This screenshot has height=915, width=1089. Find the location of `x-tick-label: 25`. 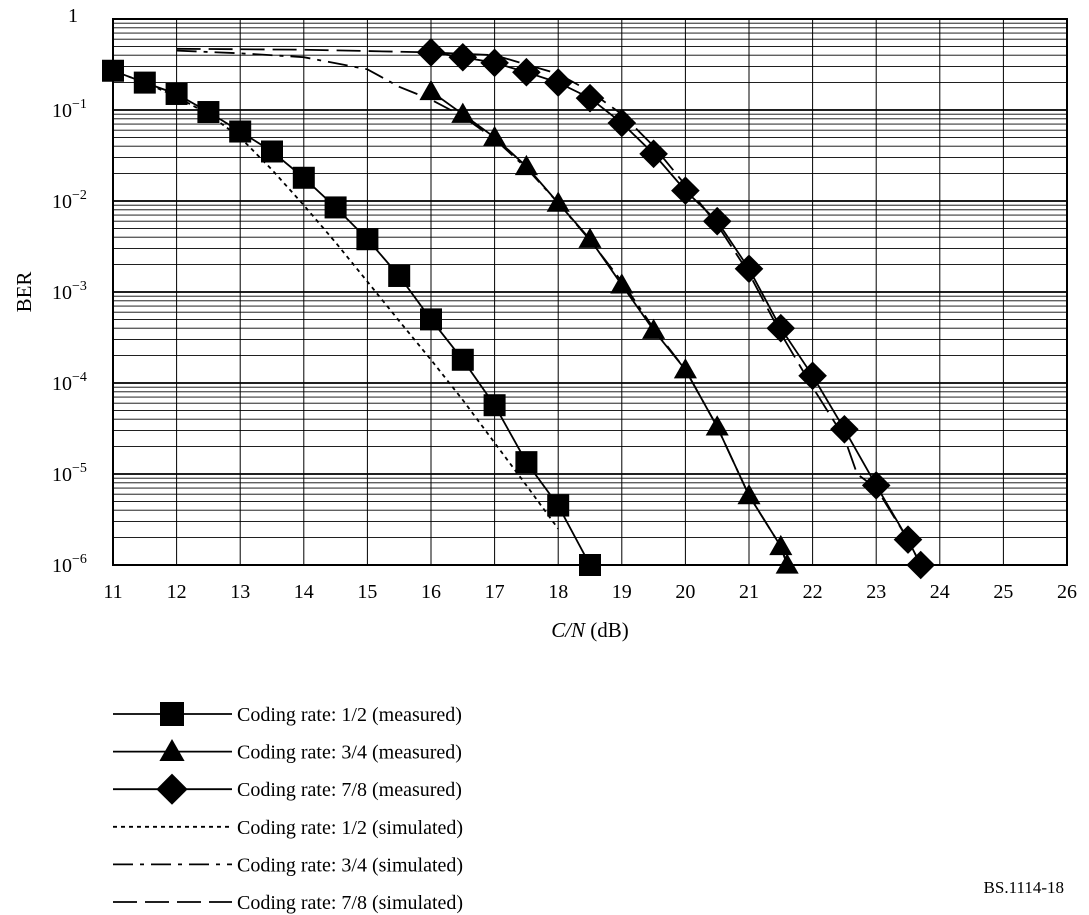

x-tick-label: 25 is located at coordinates (1003, 592).